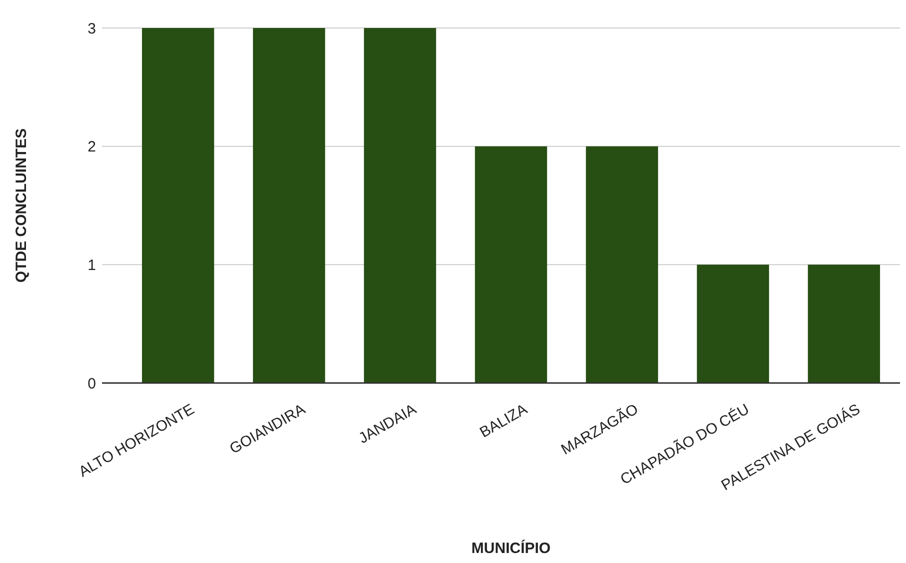 This screenshot has height=563, width=906. I want to click on y-tick-label: 1, so click(92, 265).